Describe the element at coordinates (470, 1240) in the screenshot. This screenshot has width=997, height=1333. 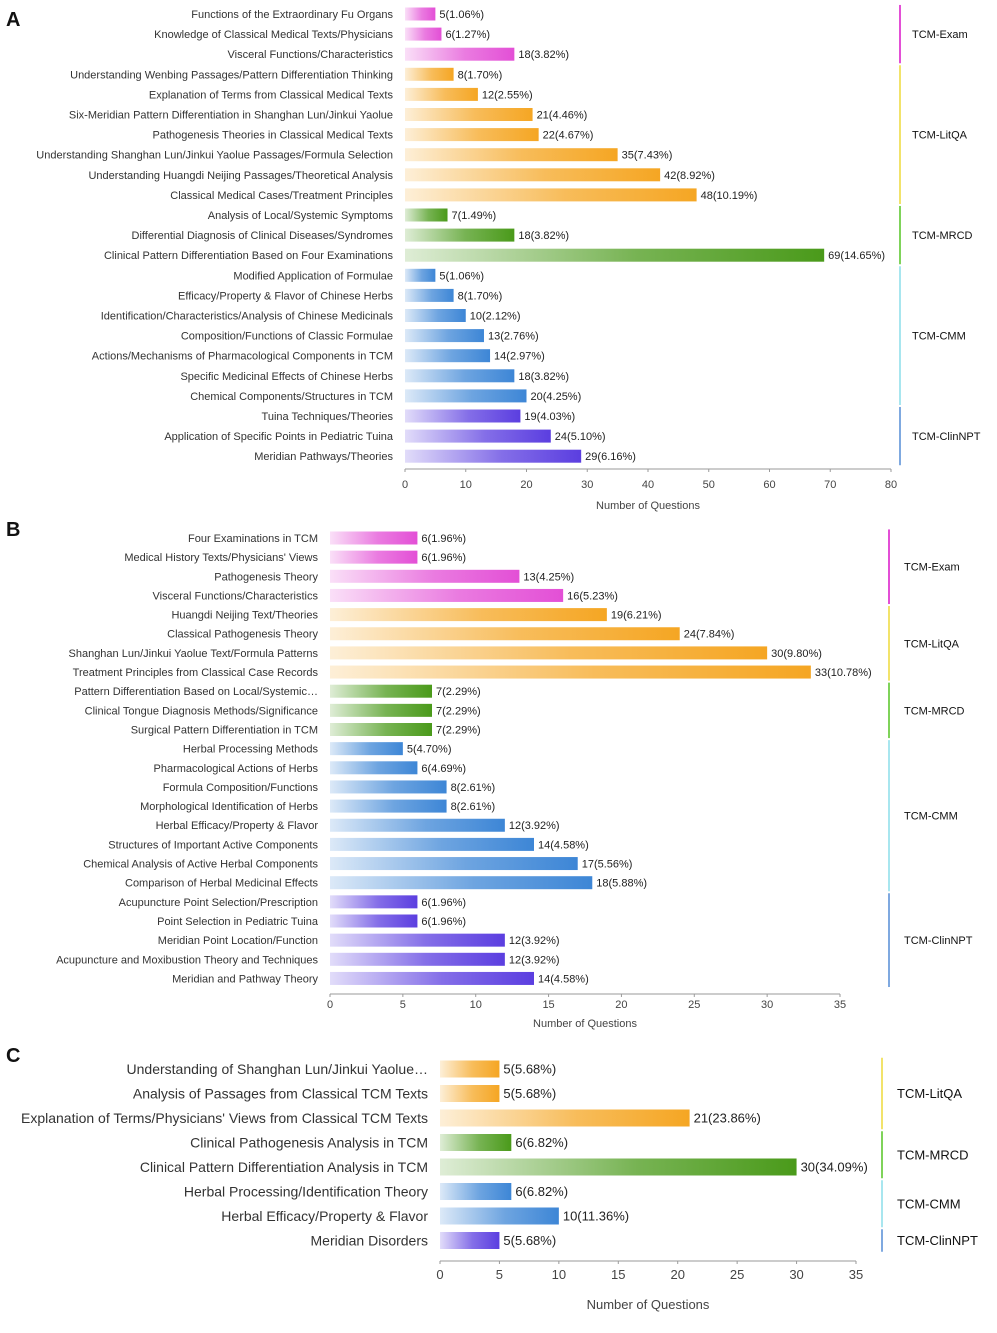
I see `bar-meridian-disorders` at that location.